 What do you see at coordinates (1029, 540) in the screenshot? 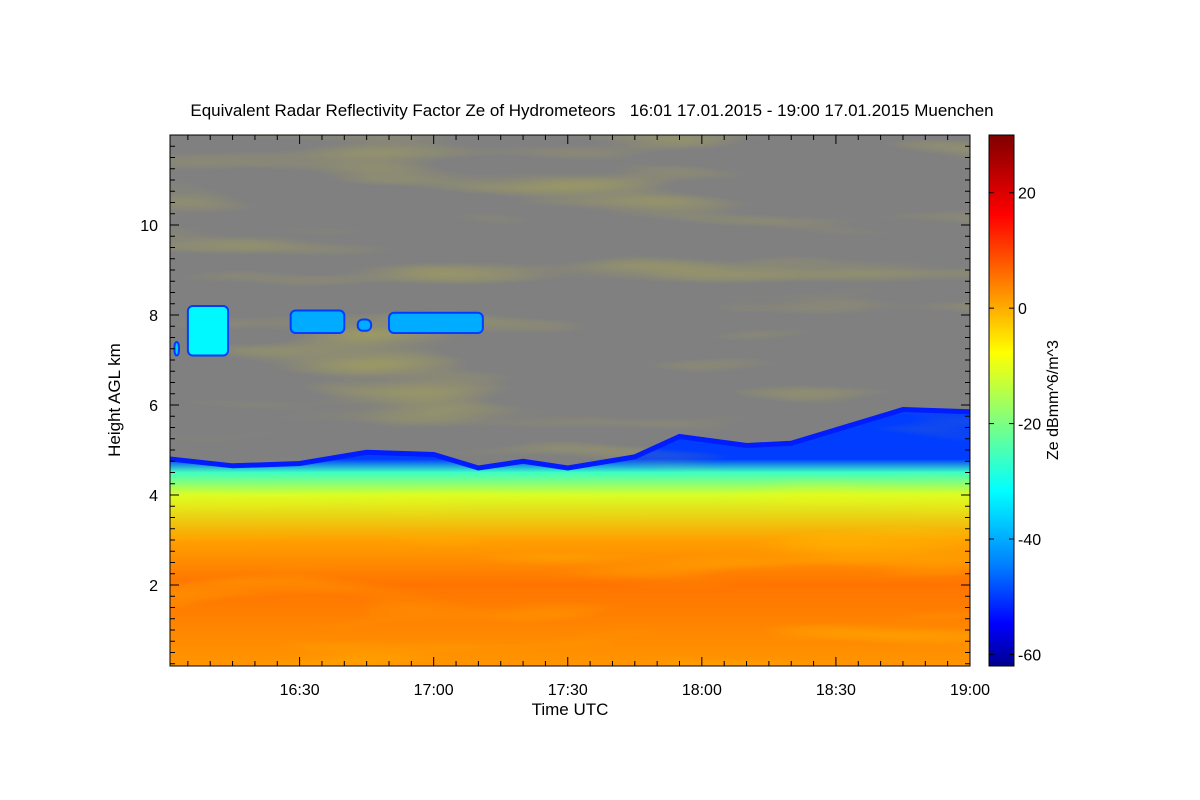
I see `colorbar-tick-label: -40` at bounding box center [1029, 540].